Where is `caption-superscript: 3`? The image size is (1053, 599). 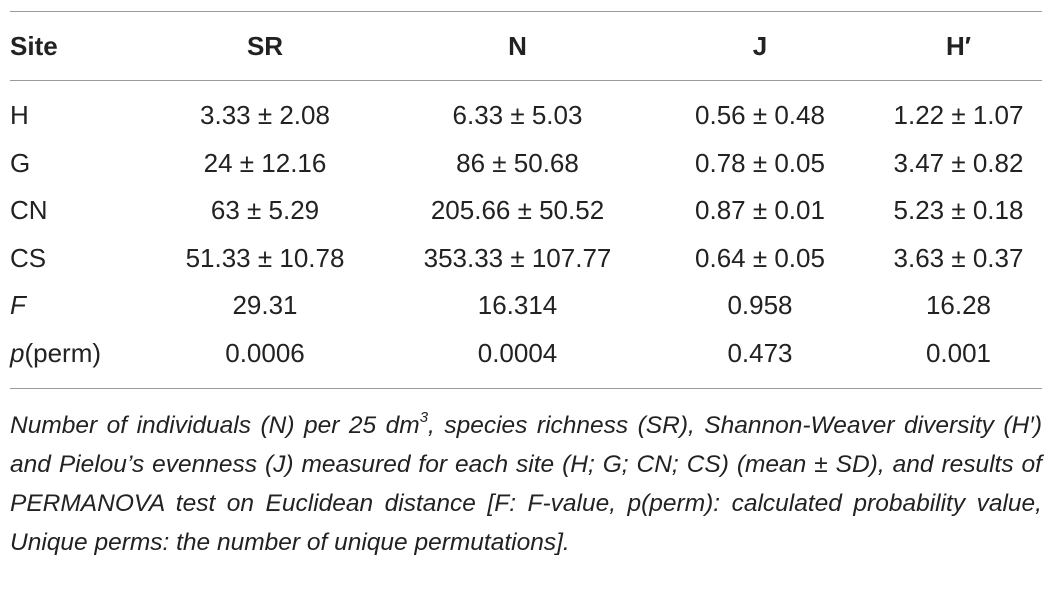
caption-superscript: 3 is located at coordinates (424, 417).